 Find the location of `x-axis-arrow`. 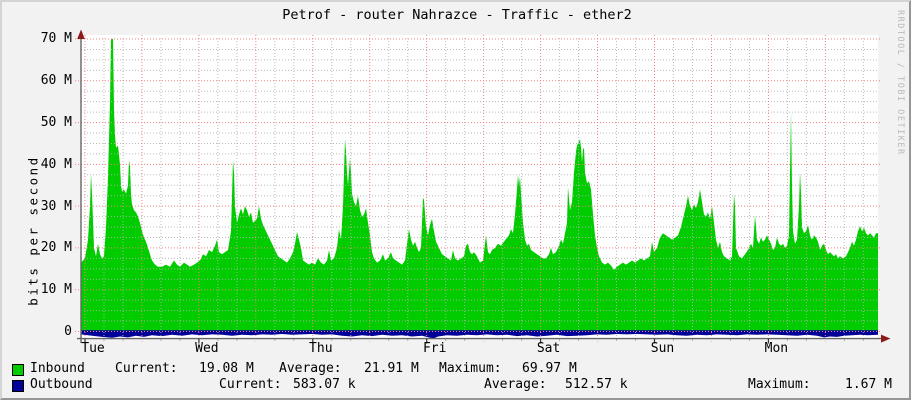

x-axis-arrow is located at coordinates (886, 338).